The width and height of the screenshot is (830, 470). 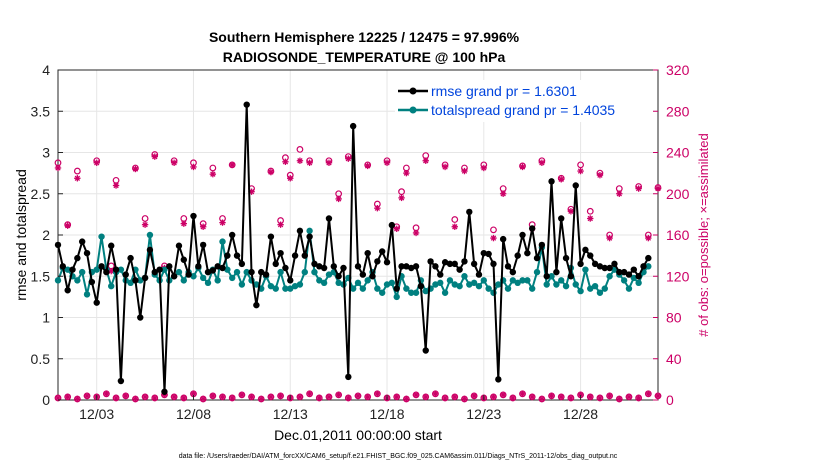 What do you see at coordinates (523, 110) in the screenshot?
I see `legend-spread-label: totalspread grand pr = 1.4035` at bounding box center [523, 110].